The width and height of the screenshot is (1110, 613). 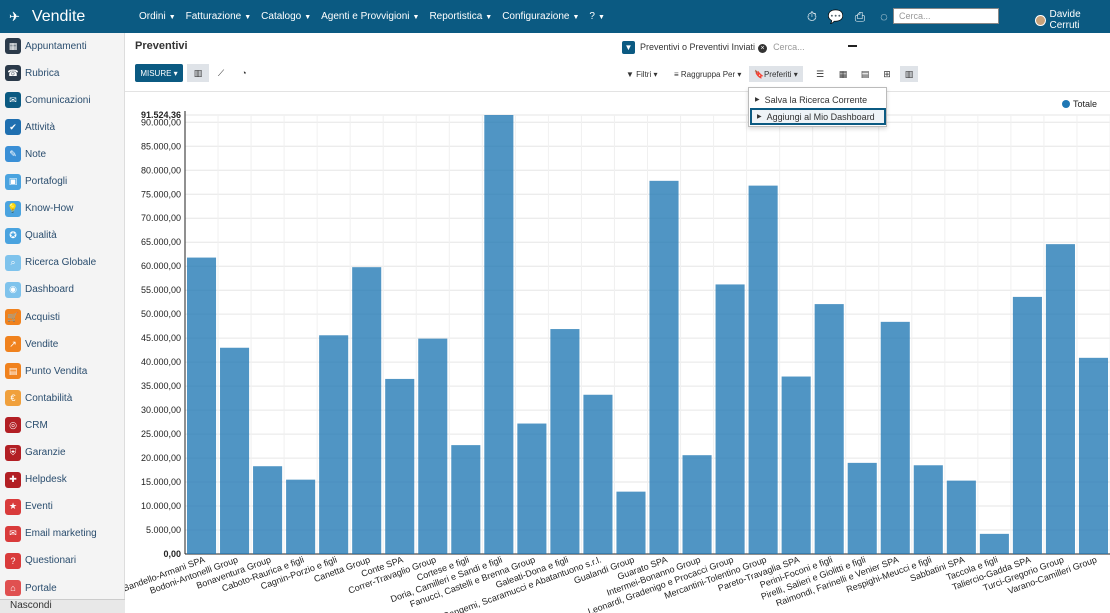 What do you see at coordinates (843, 73) in the screenshot?
I see `kanban-view-icon: ▦` at bounding box center [843, 73].